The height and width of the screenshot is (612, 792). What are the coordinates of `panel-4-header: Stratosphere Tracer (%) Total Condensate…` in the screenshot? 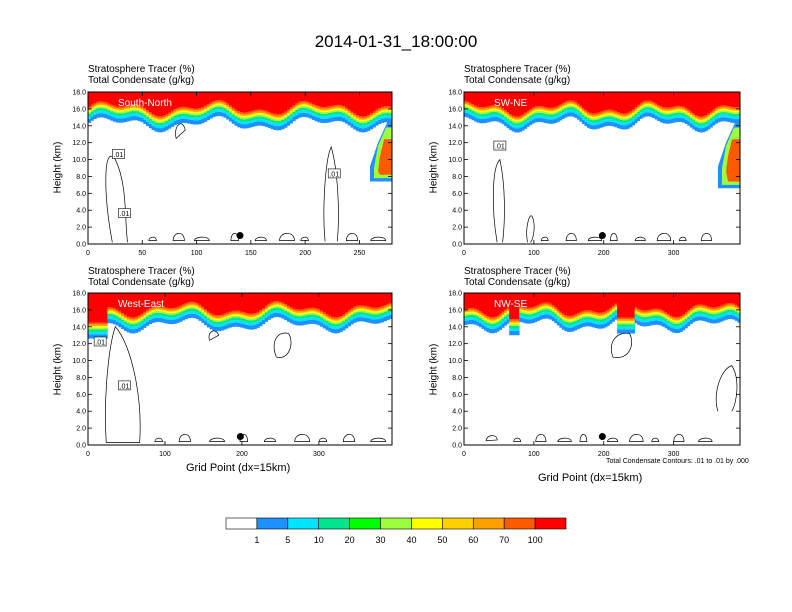 It's located at (517, 277).